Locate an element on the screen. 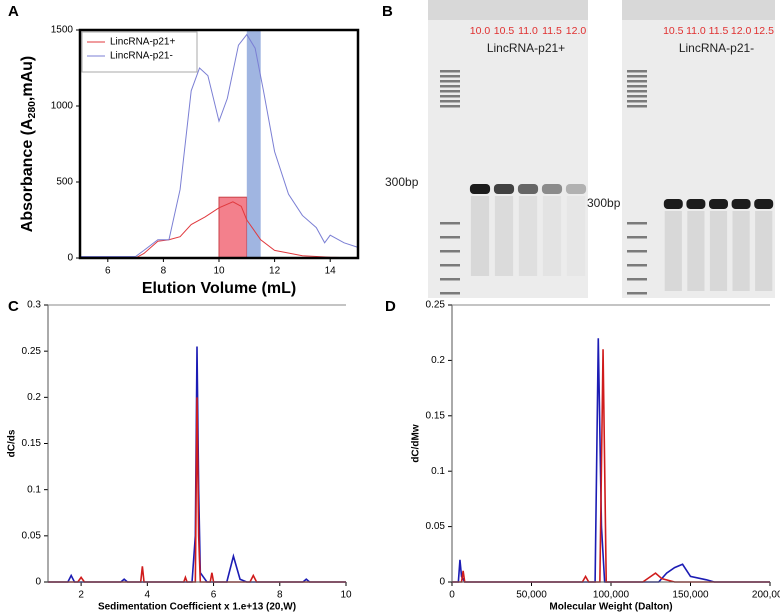  x-tick-label: 200,000 is located at coordinates (766, 595).